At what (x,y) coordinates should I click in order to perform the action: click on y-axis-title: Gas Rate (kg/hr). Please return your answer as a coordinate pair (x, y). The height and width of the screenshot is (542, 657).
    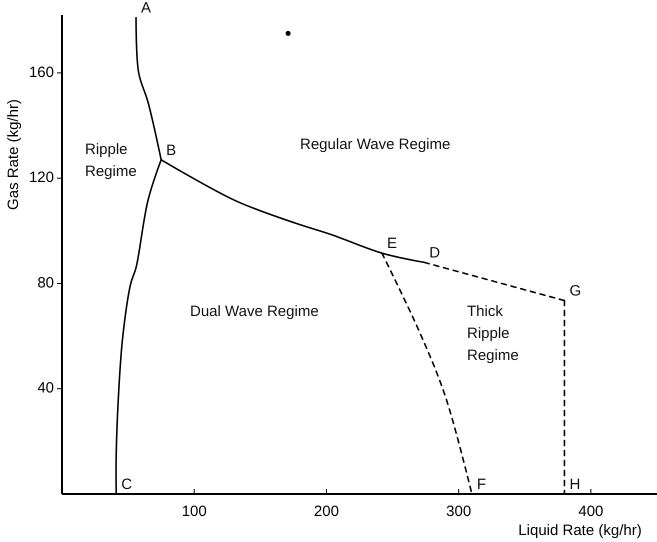
    Looking at the image, I should click on (13, 154).